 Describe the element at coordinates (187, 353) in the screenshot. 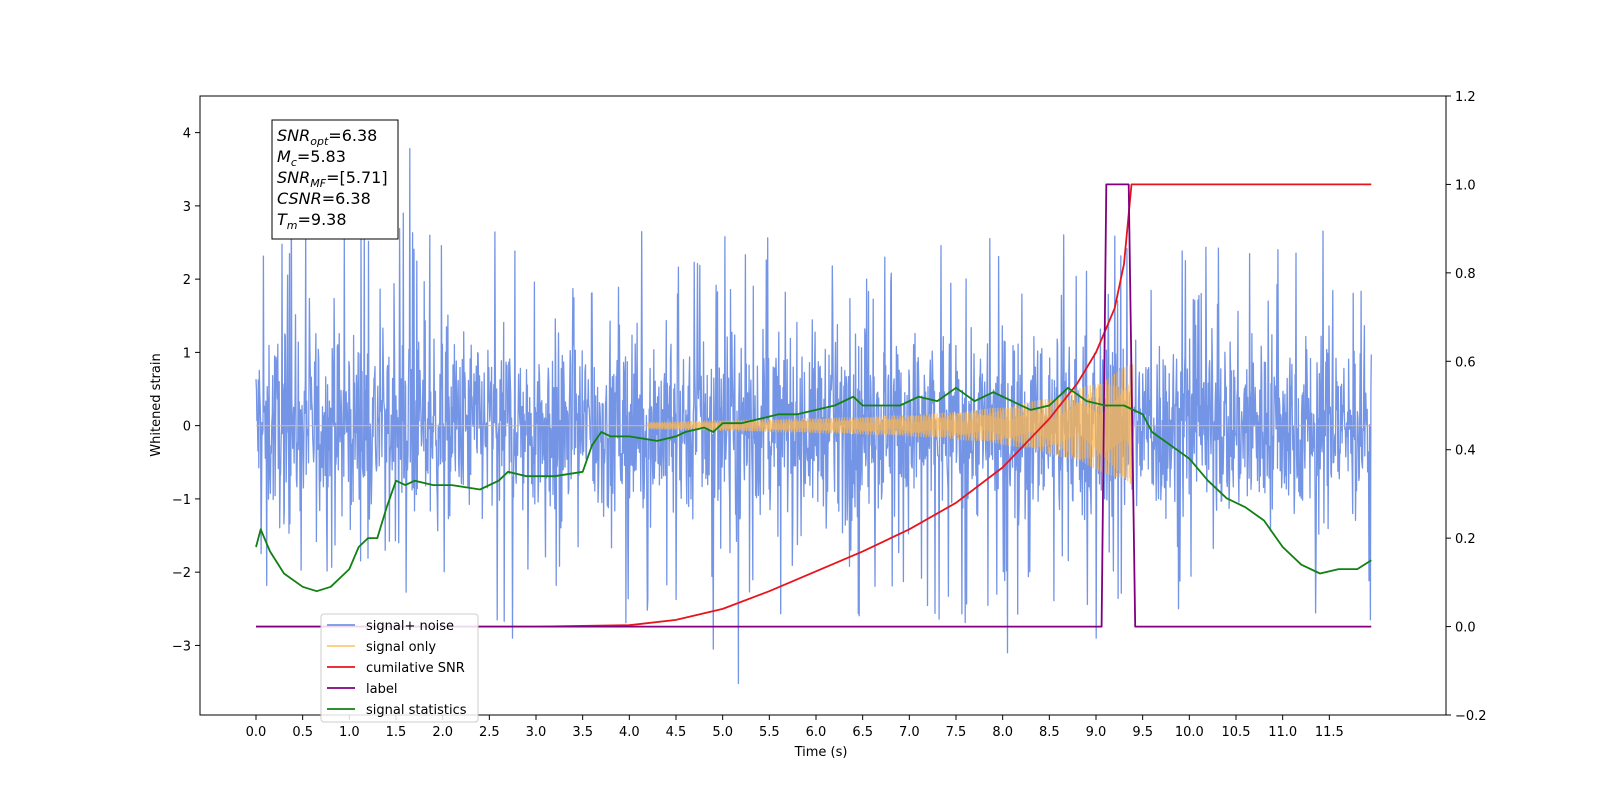

I see `y-tick-label: 1` at that location.